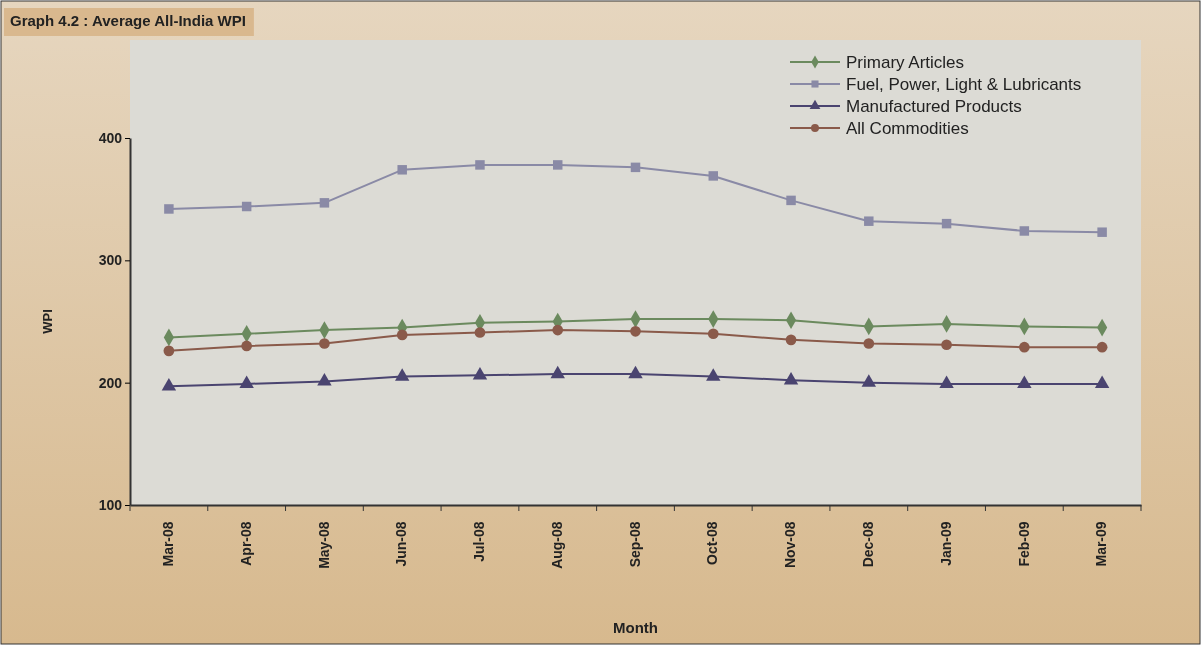  I want to click on x-tick-label: Jan-09, so click(945, 543).